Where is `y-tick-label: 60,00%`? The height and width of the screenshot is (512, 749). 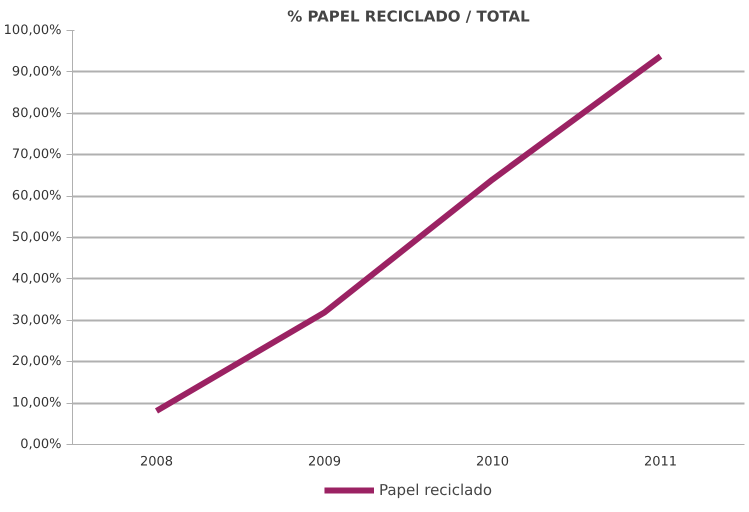 y-tick-label: 60,00% is located at coordinates (37, 196).